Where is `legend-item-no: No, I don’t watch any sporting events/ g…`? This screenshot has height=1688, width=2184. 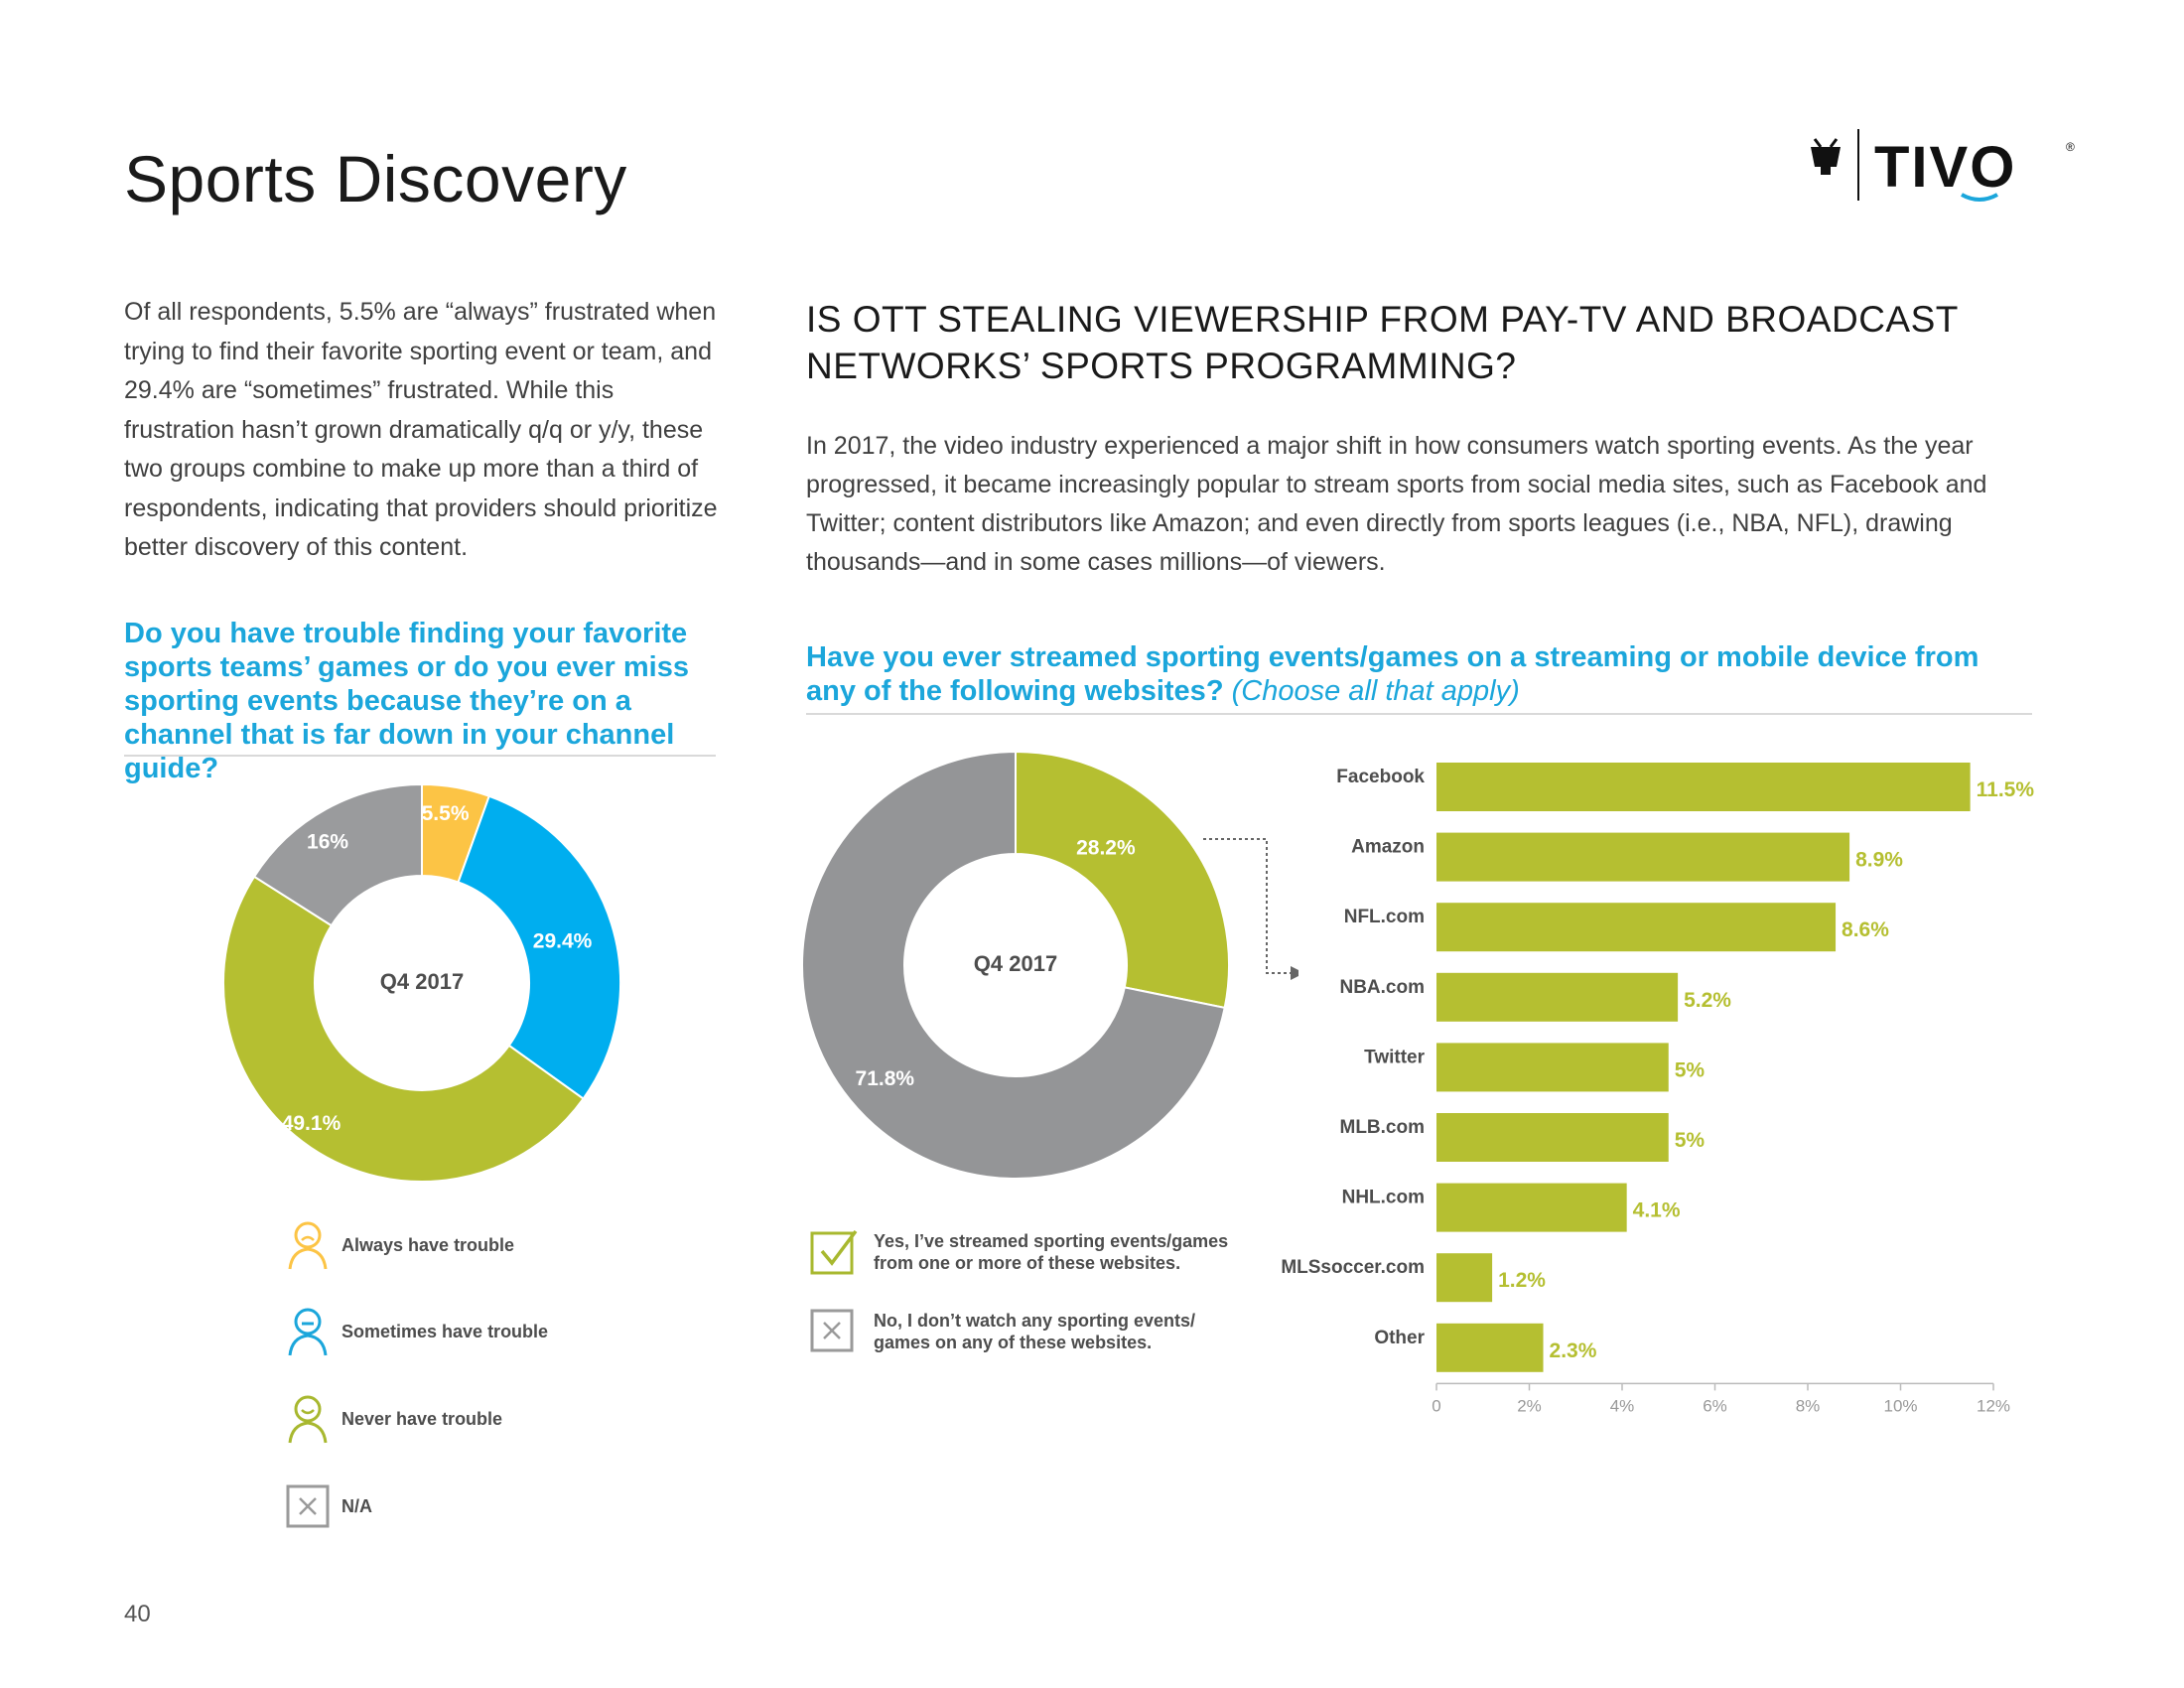 legend-item-no: No, I don’t watch any sporting events/ g… is located at coordinates (1030, 1331).